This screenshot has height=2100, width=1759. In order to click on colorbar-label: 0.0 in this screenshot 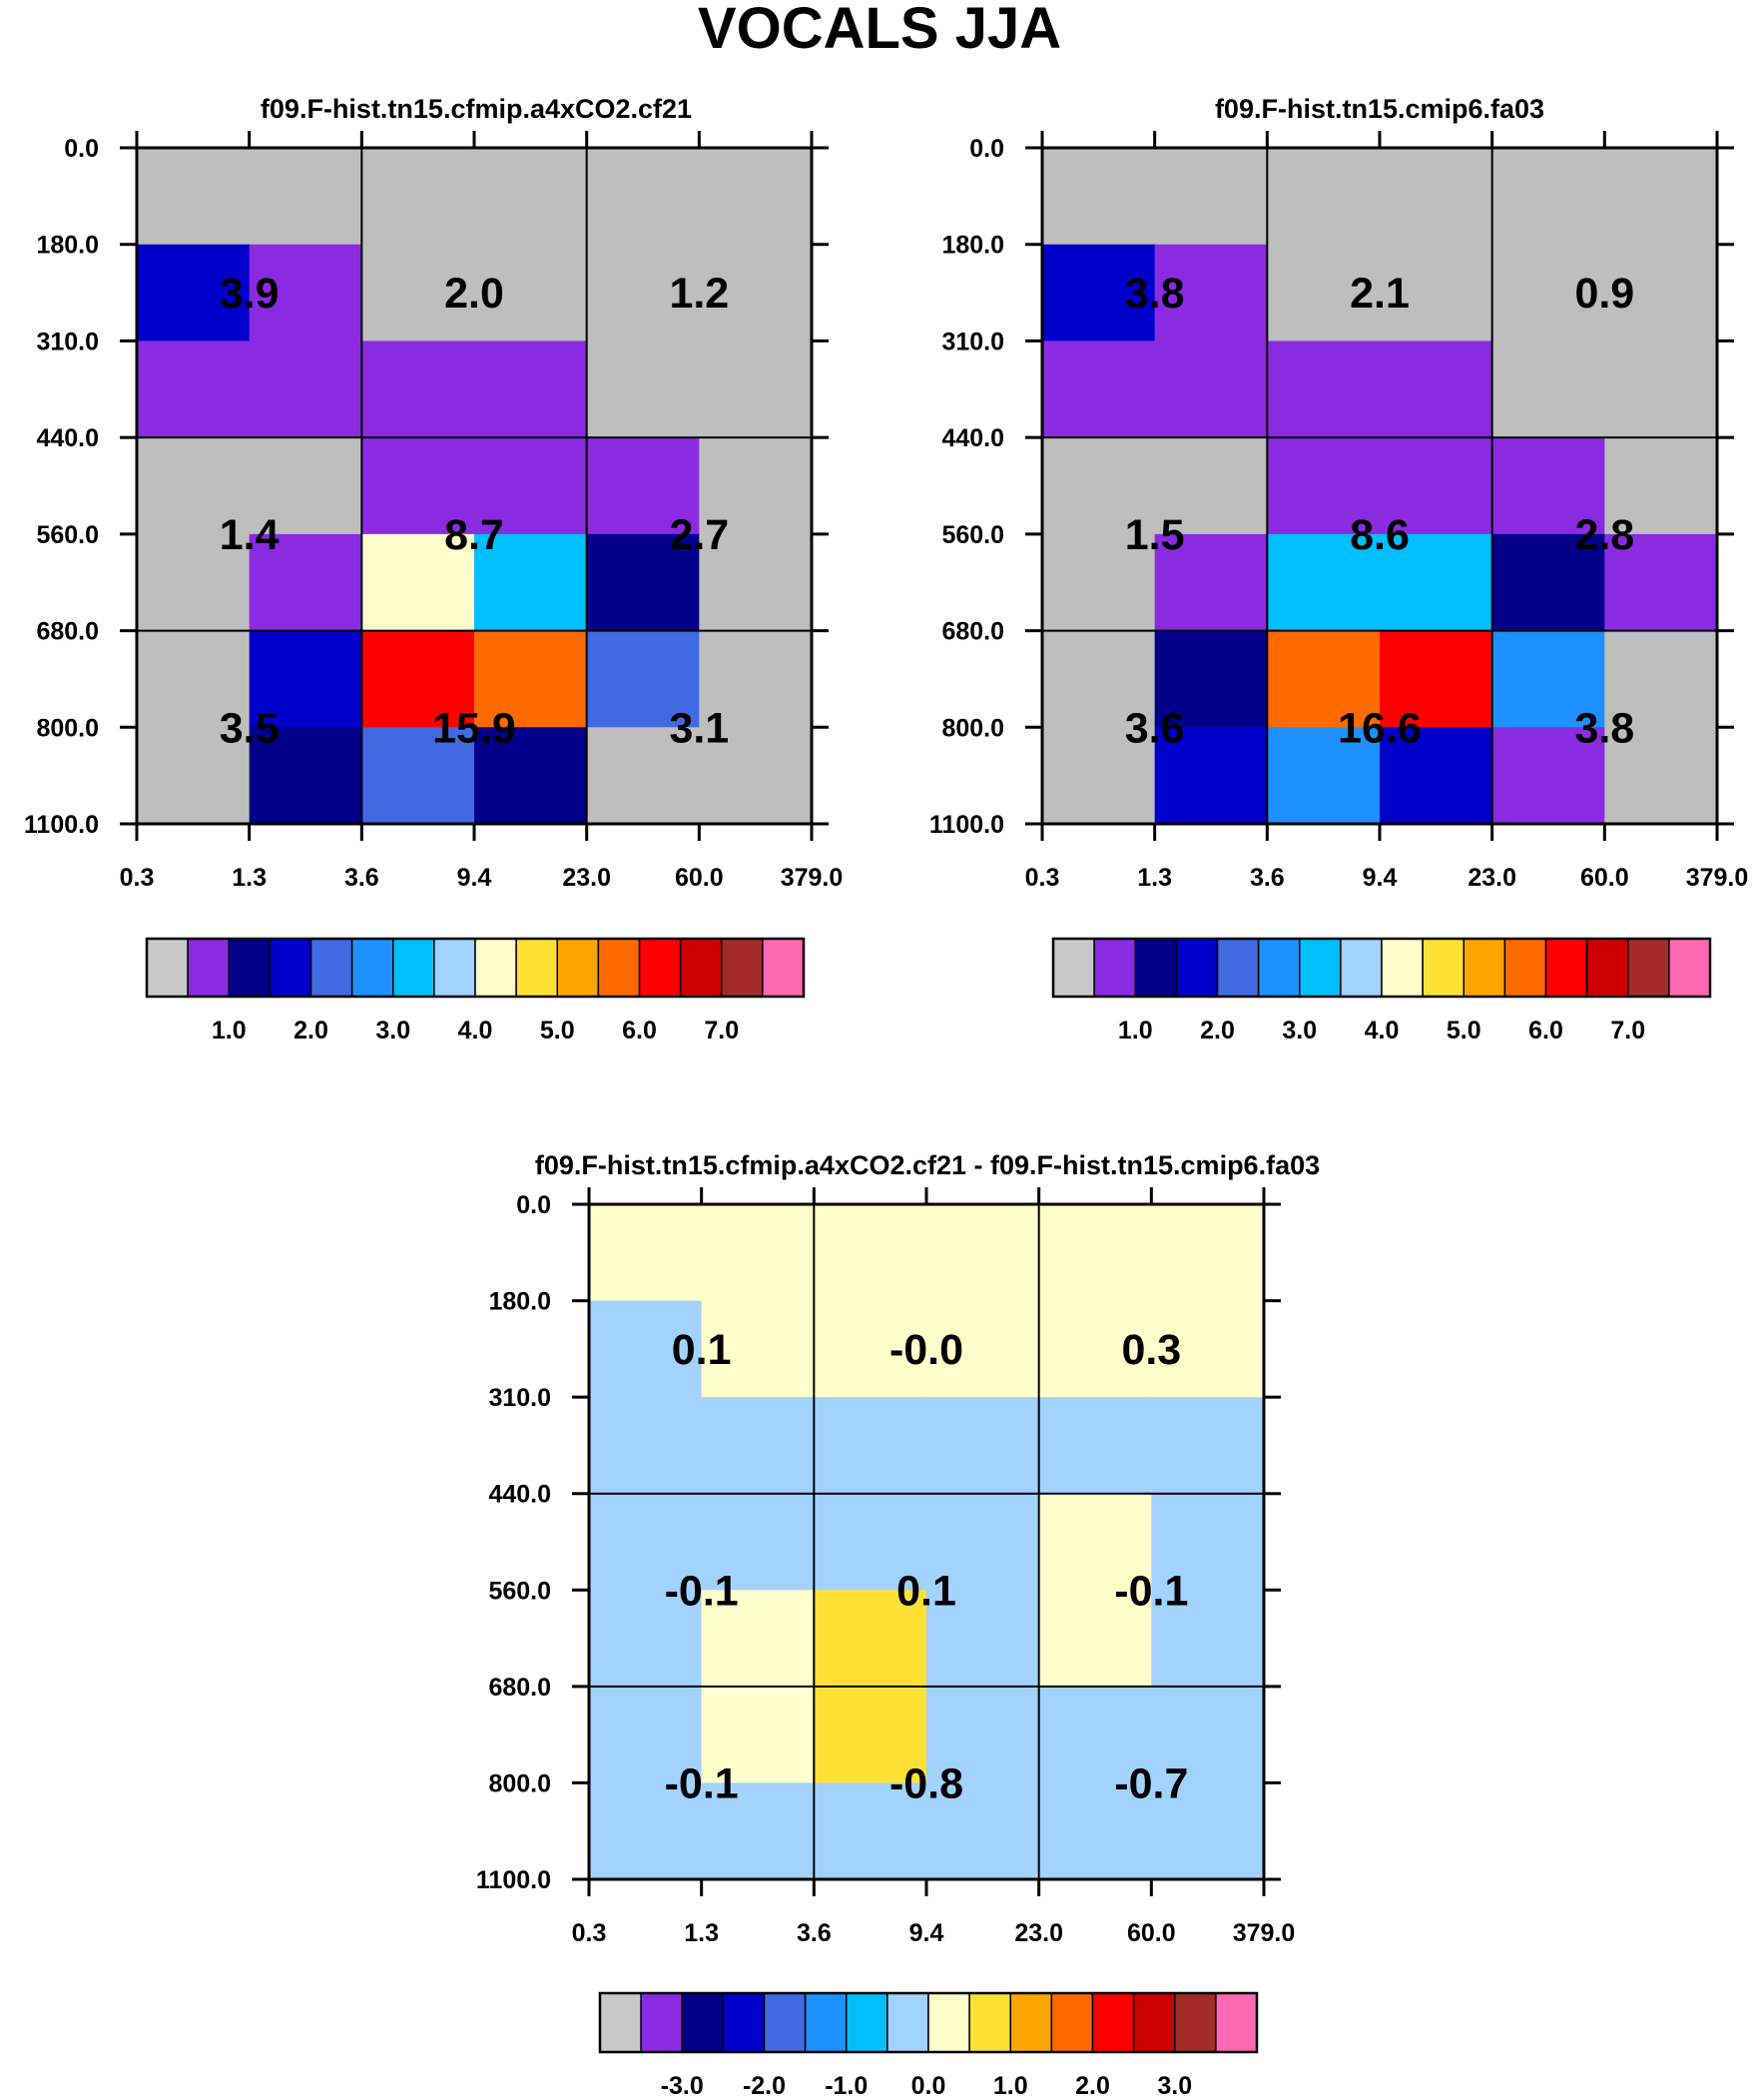, I will do `click(928, 2086)`.